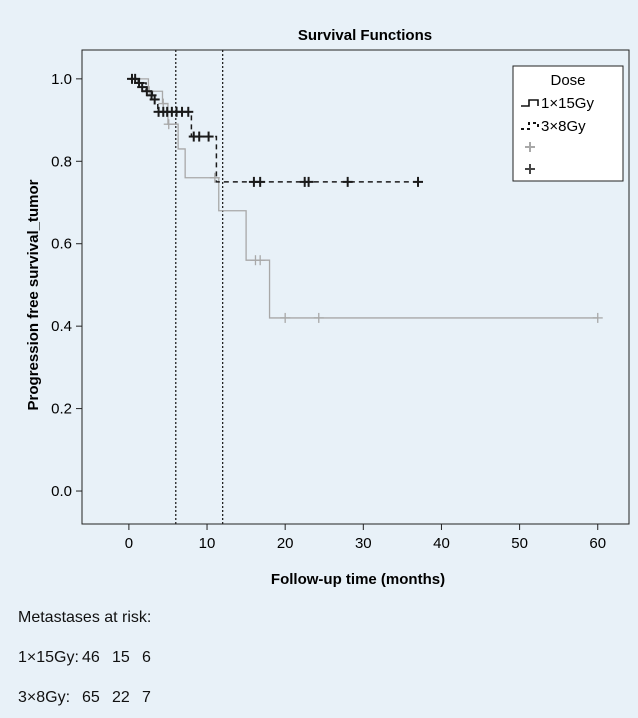  I want to click on y-axis-label: Progression free survival_tumor, so click(33, 294).